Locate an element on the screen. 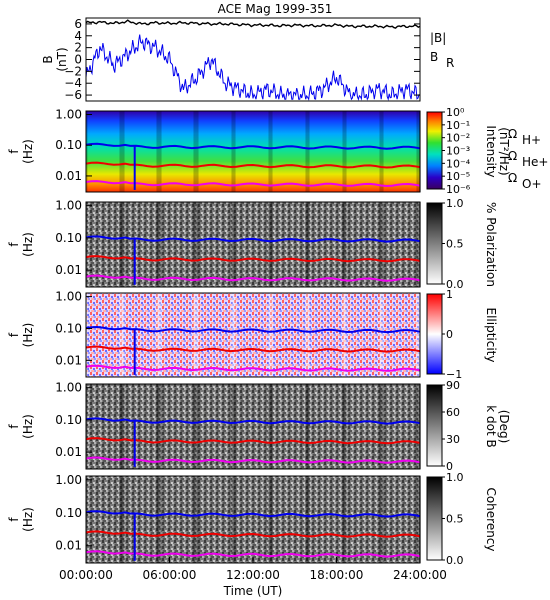  cbar-tick-label: 30 is located at coordinates (453, 439).